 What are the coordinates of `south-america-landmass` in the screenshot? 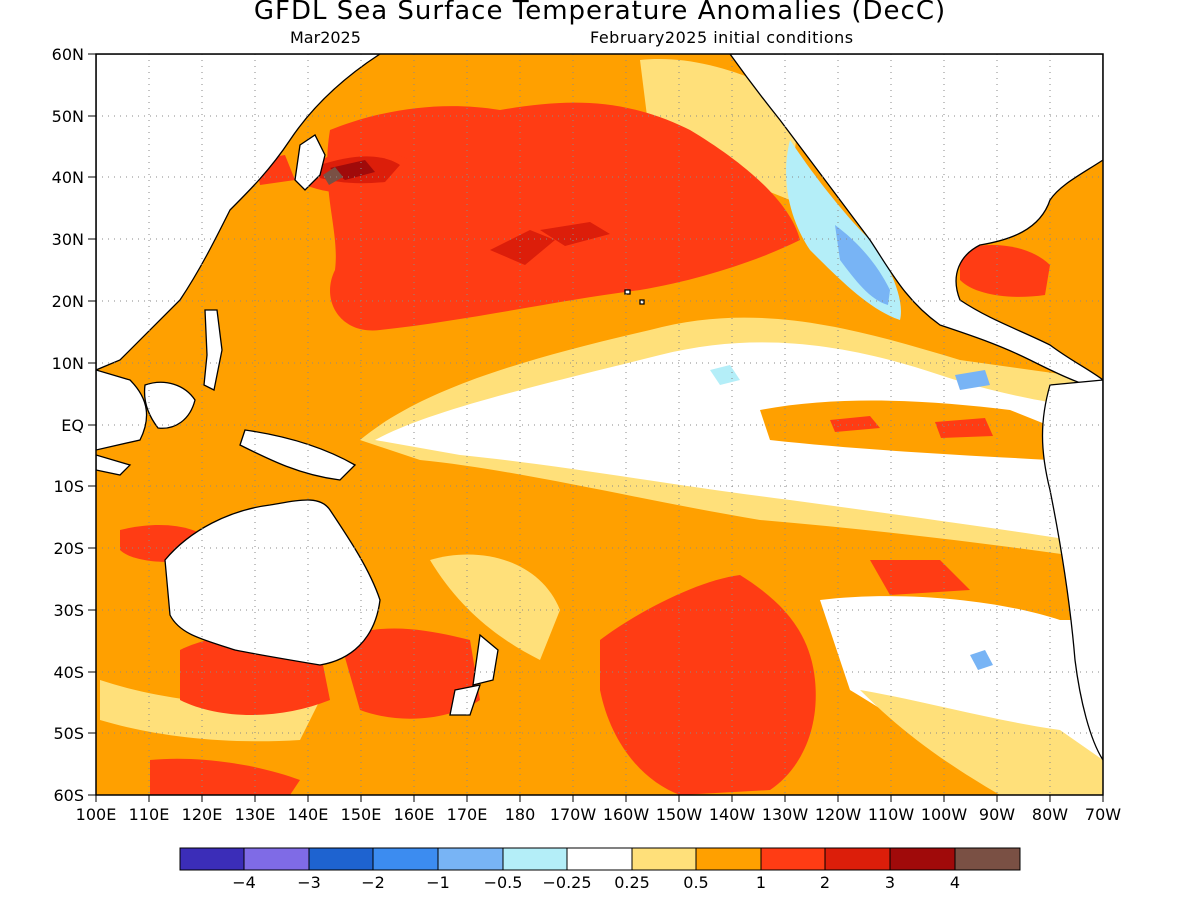 It's located at (1072, 570).